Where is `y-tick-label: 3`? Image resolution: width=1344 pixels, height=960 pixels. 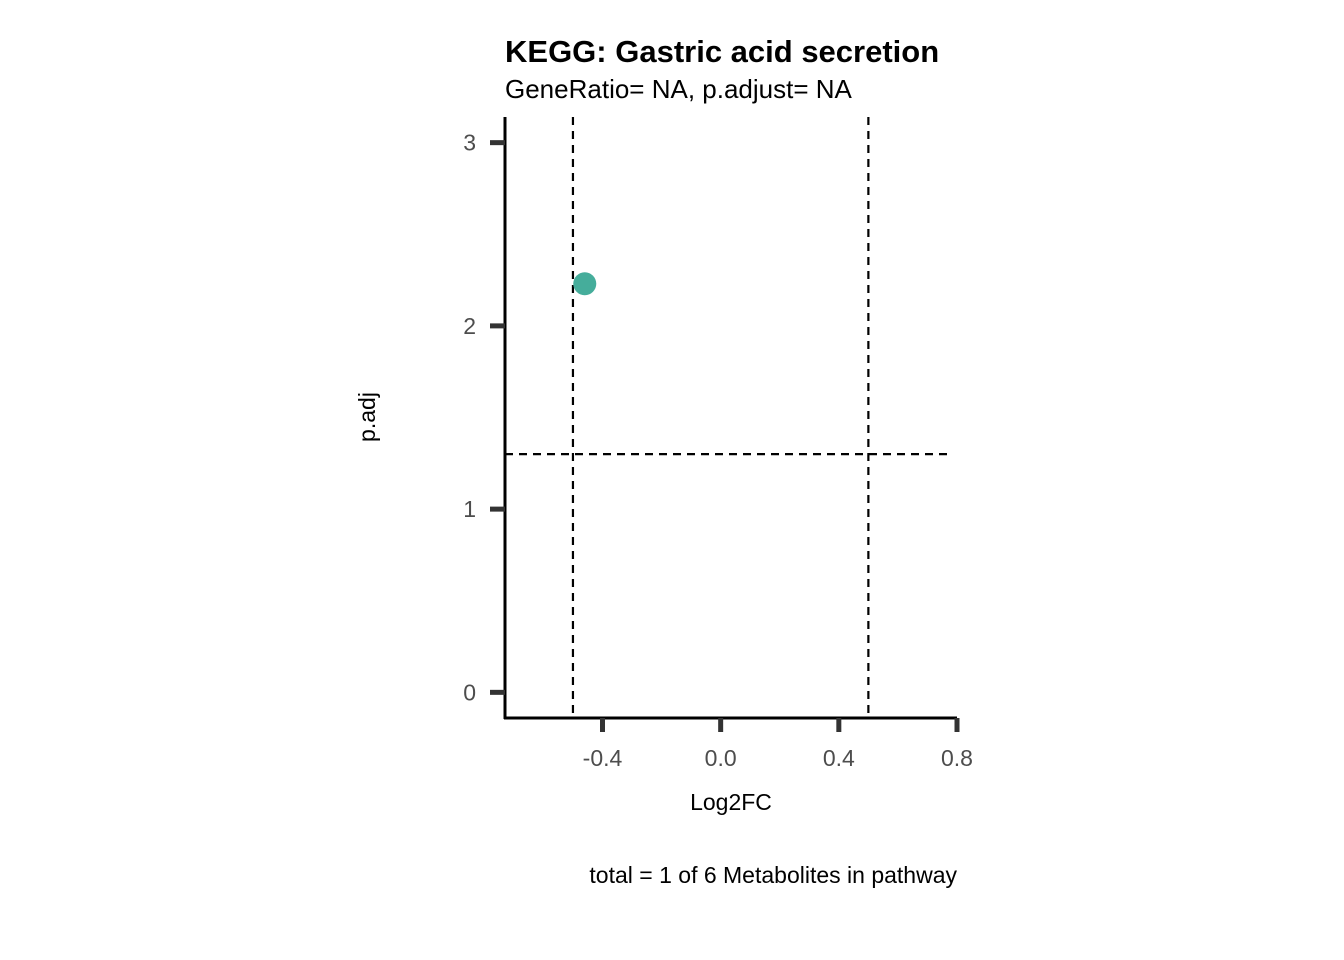 y-tick-label: 3 is located at coordinates (469, 143).